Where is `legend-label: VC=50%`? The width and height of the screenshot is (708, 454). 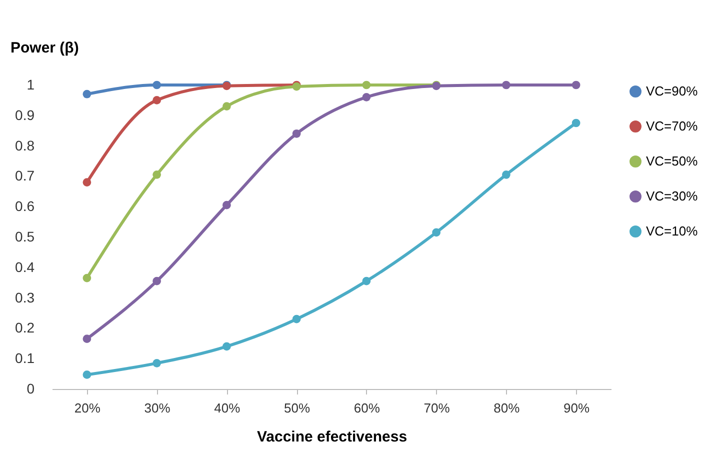
legend-label: VC=50% is located at coordinates (672, 161).